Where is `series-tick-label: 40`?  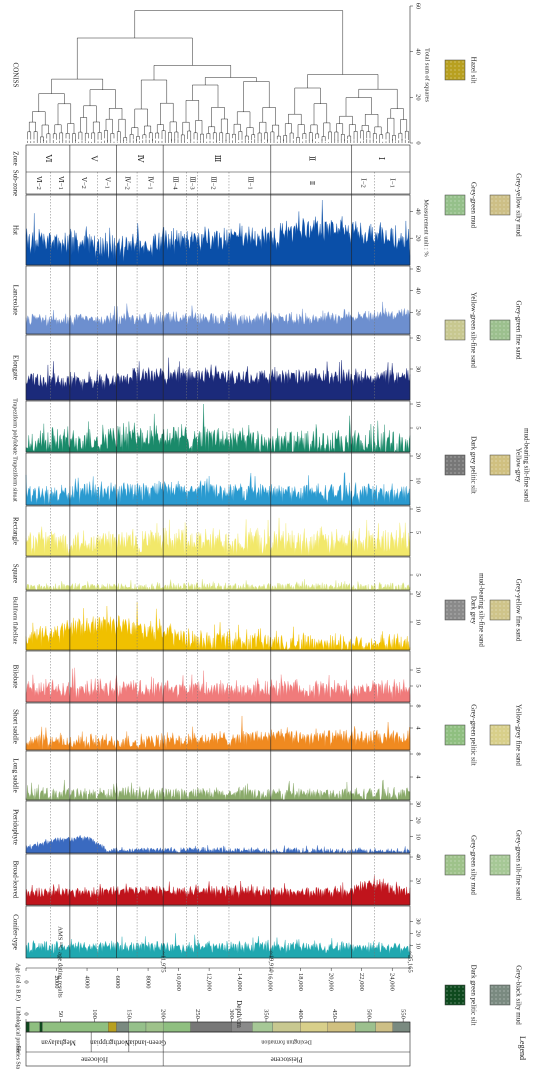
series-tick-label: 40 is located at coordinates (418, 211).